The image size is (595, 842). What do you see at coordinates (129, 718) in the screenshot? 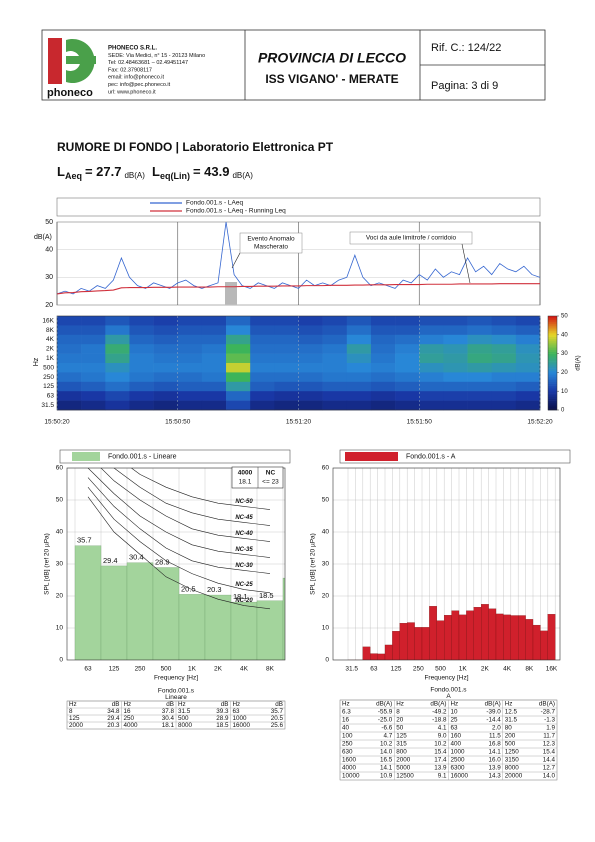
I see `table-cell: 250` at bounding box center [129, 718].